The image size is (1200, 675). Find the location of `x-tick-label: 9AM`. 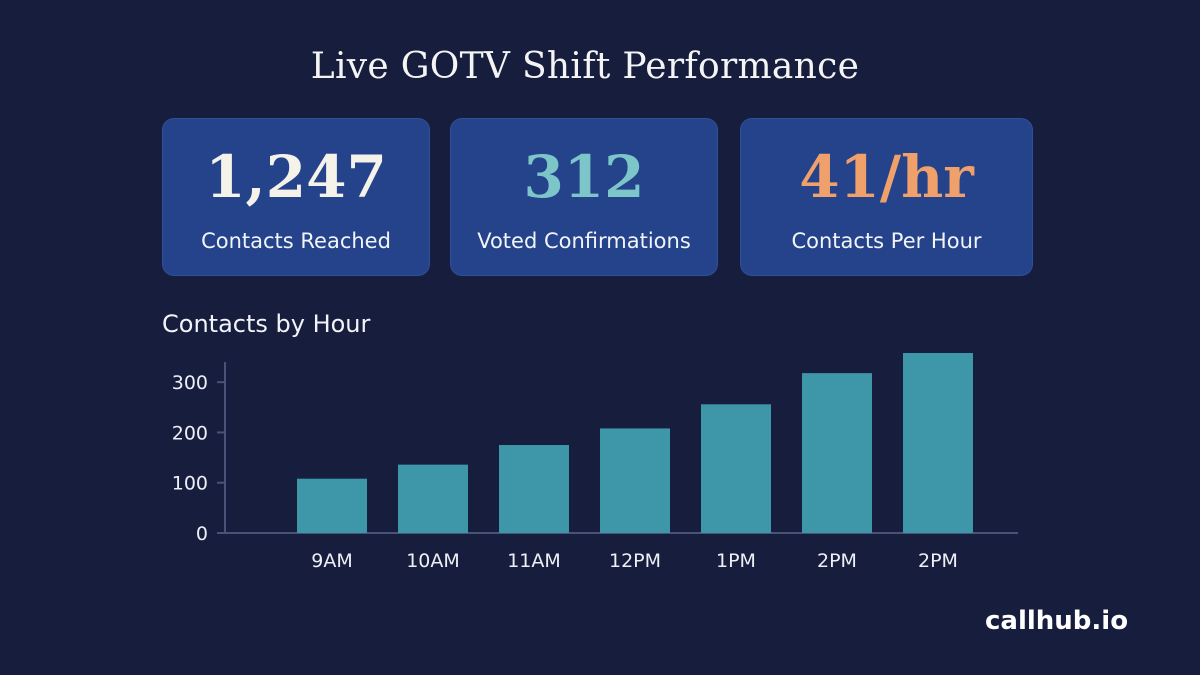

x-tick-label: 9AM is located at coordinates (331, 561).